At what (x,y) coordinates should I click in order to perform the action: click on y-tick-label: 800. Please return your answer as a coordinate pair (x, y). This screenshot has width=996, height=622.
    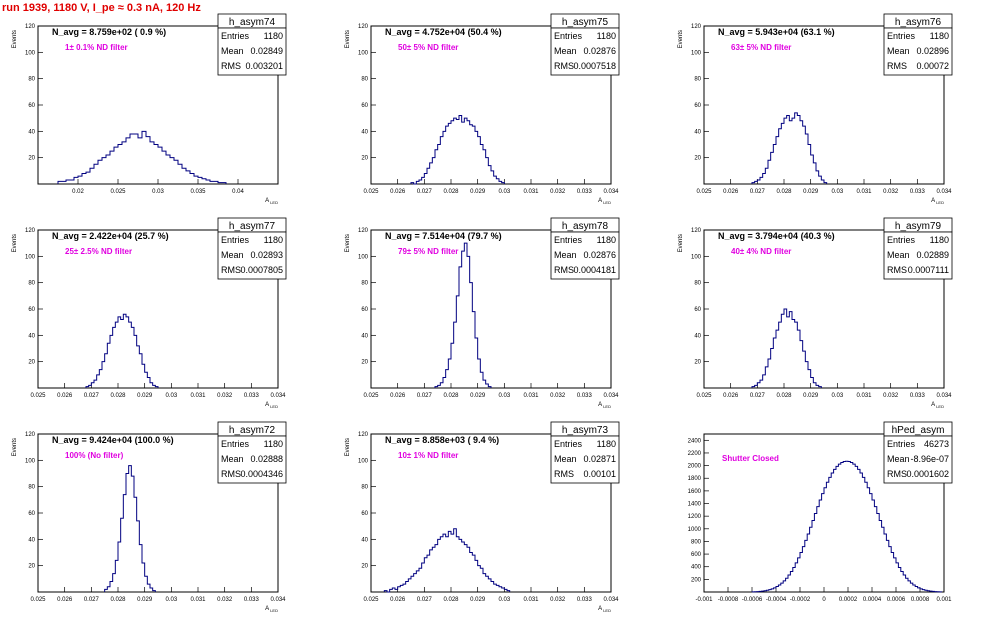
    Looking at the image, I should click on (696, 542).